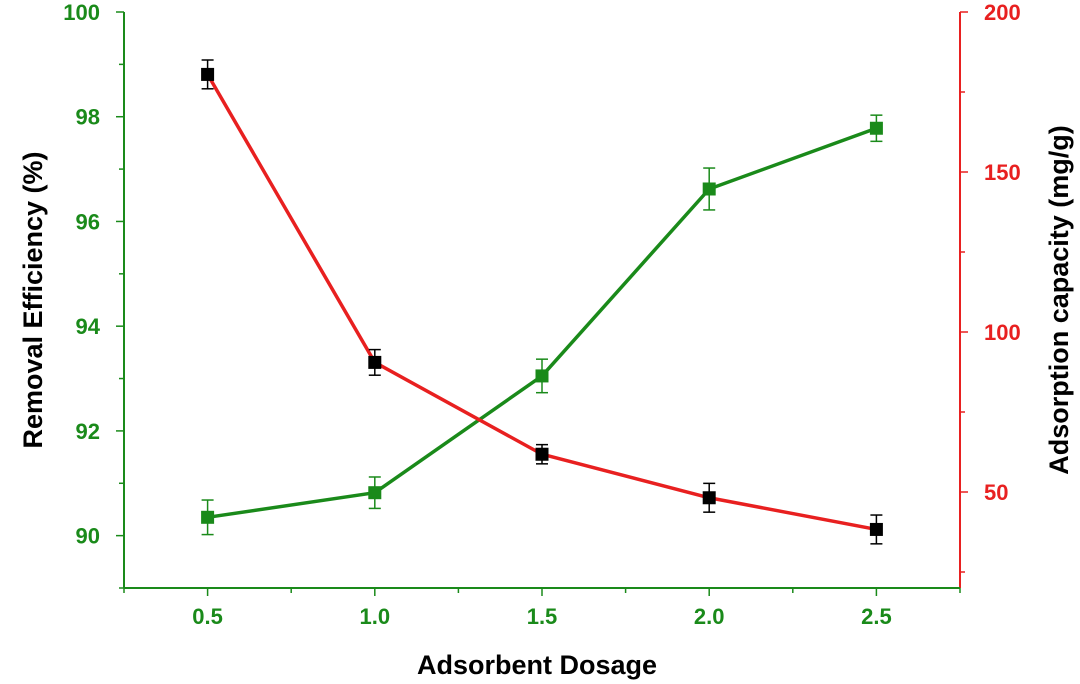 This screenshot has height=684, width=1080. I want to click on right-tick-label: 100, so click(1002, 332).